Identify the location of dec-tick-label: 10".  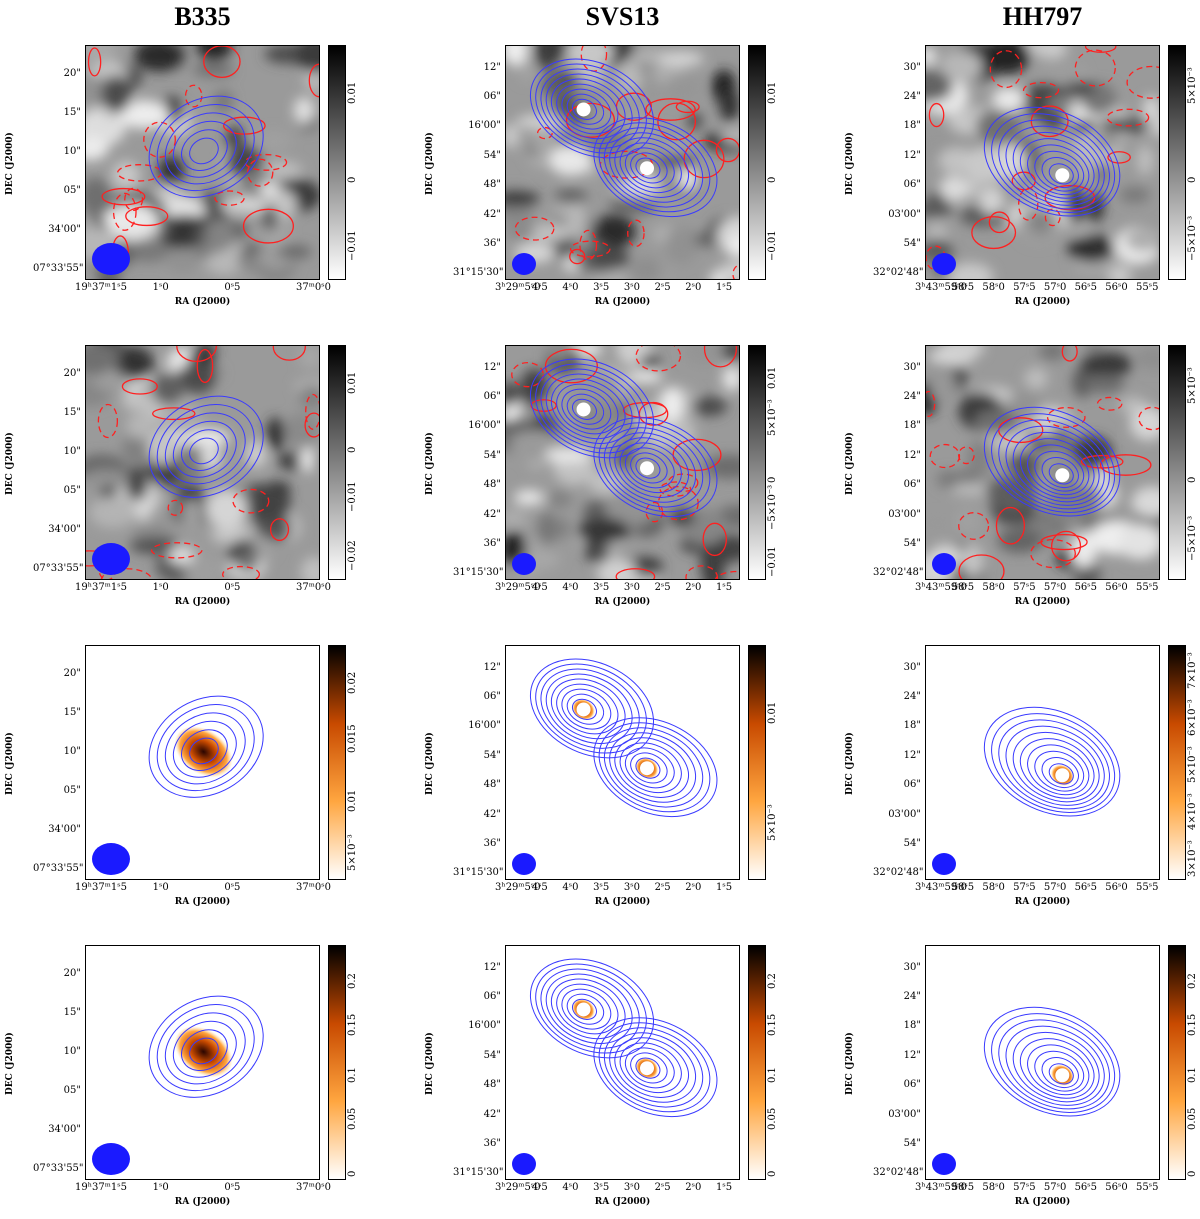
(72, 1051).